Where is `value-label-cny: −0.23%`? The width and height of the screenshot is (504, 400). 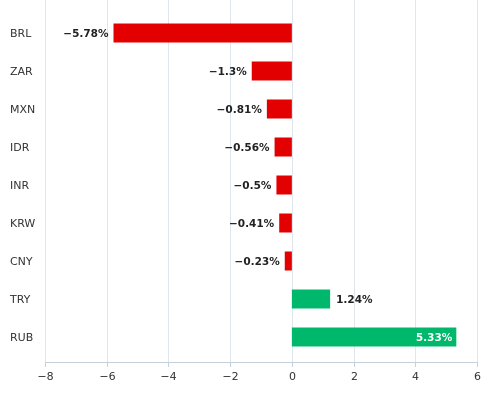
value-label-cny: −0.23% is located at coordinates (258, 262).